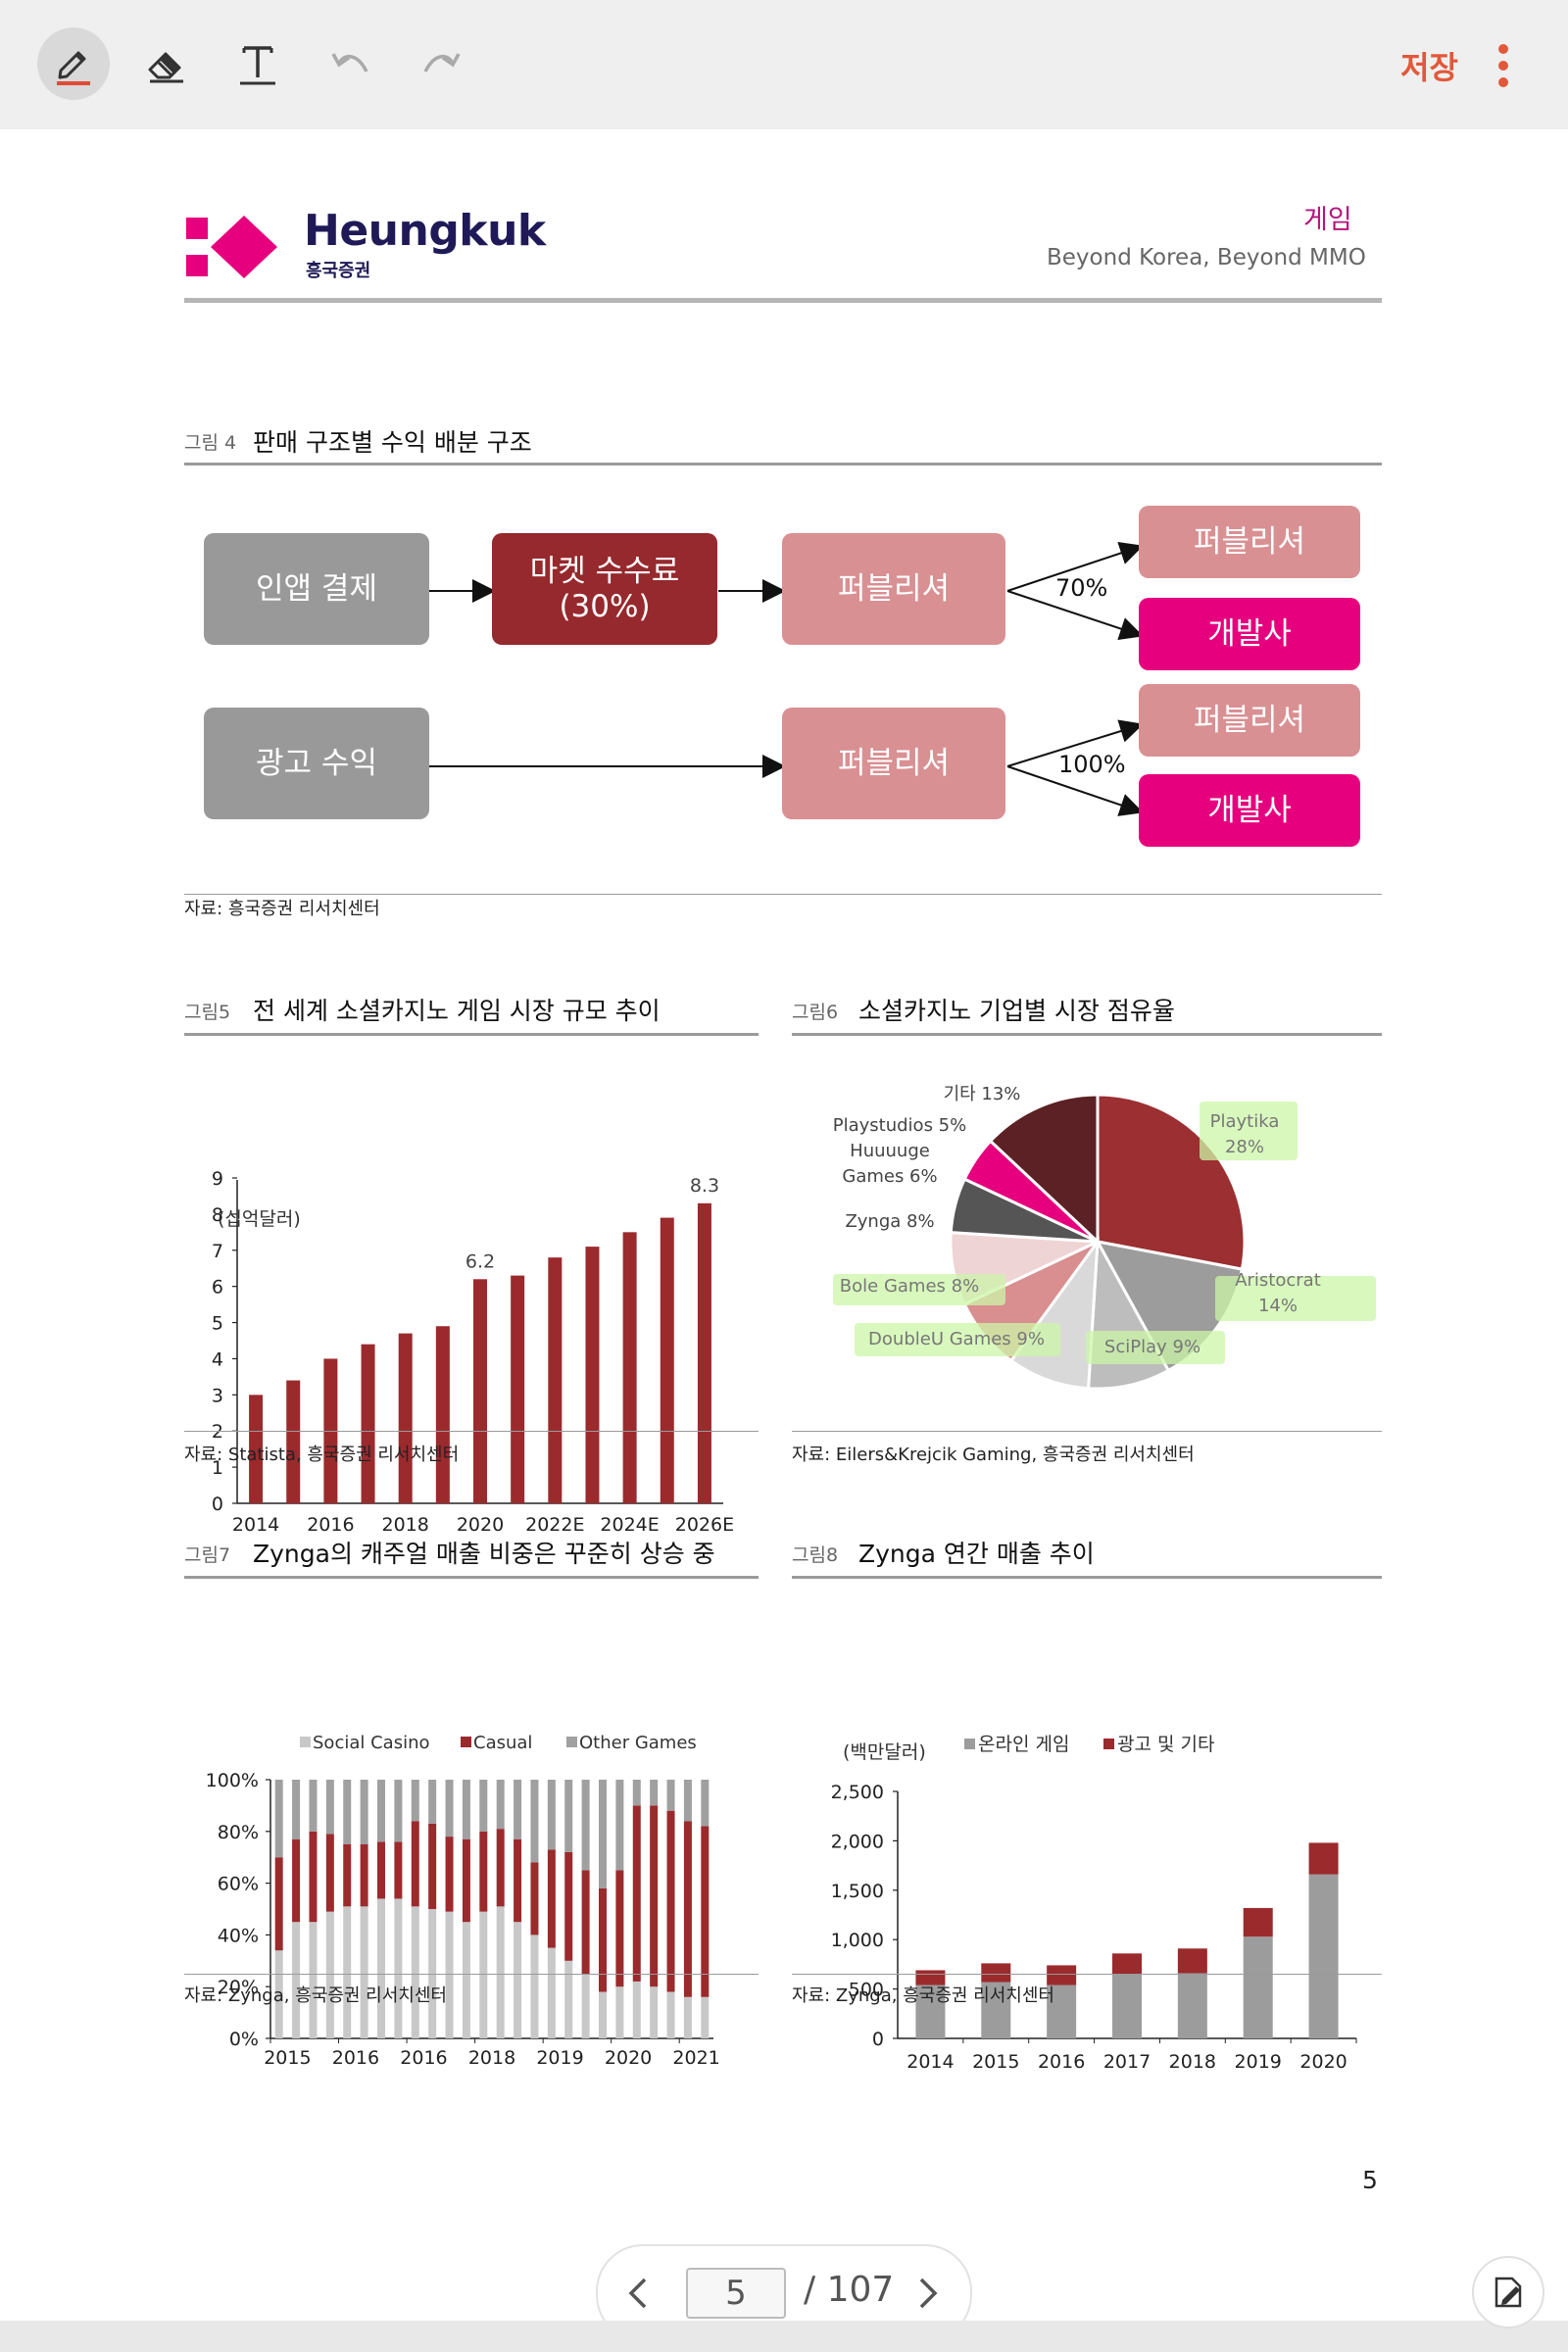  What do you see at coordinates (956, 1339) in the screenshot?
I see `fig6-slice-label: DoubleU Games 9%` at bounding box center [956, 1339].